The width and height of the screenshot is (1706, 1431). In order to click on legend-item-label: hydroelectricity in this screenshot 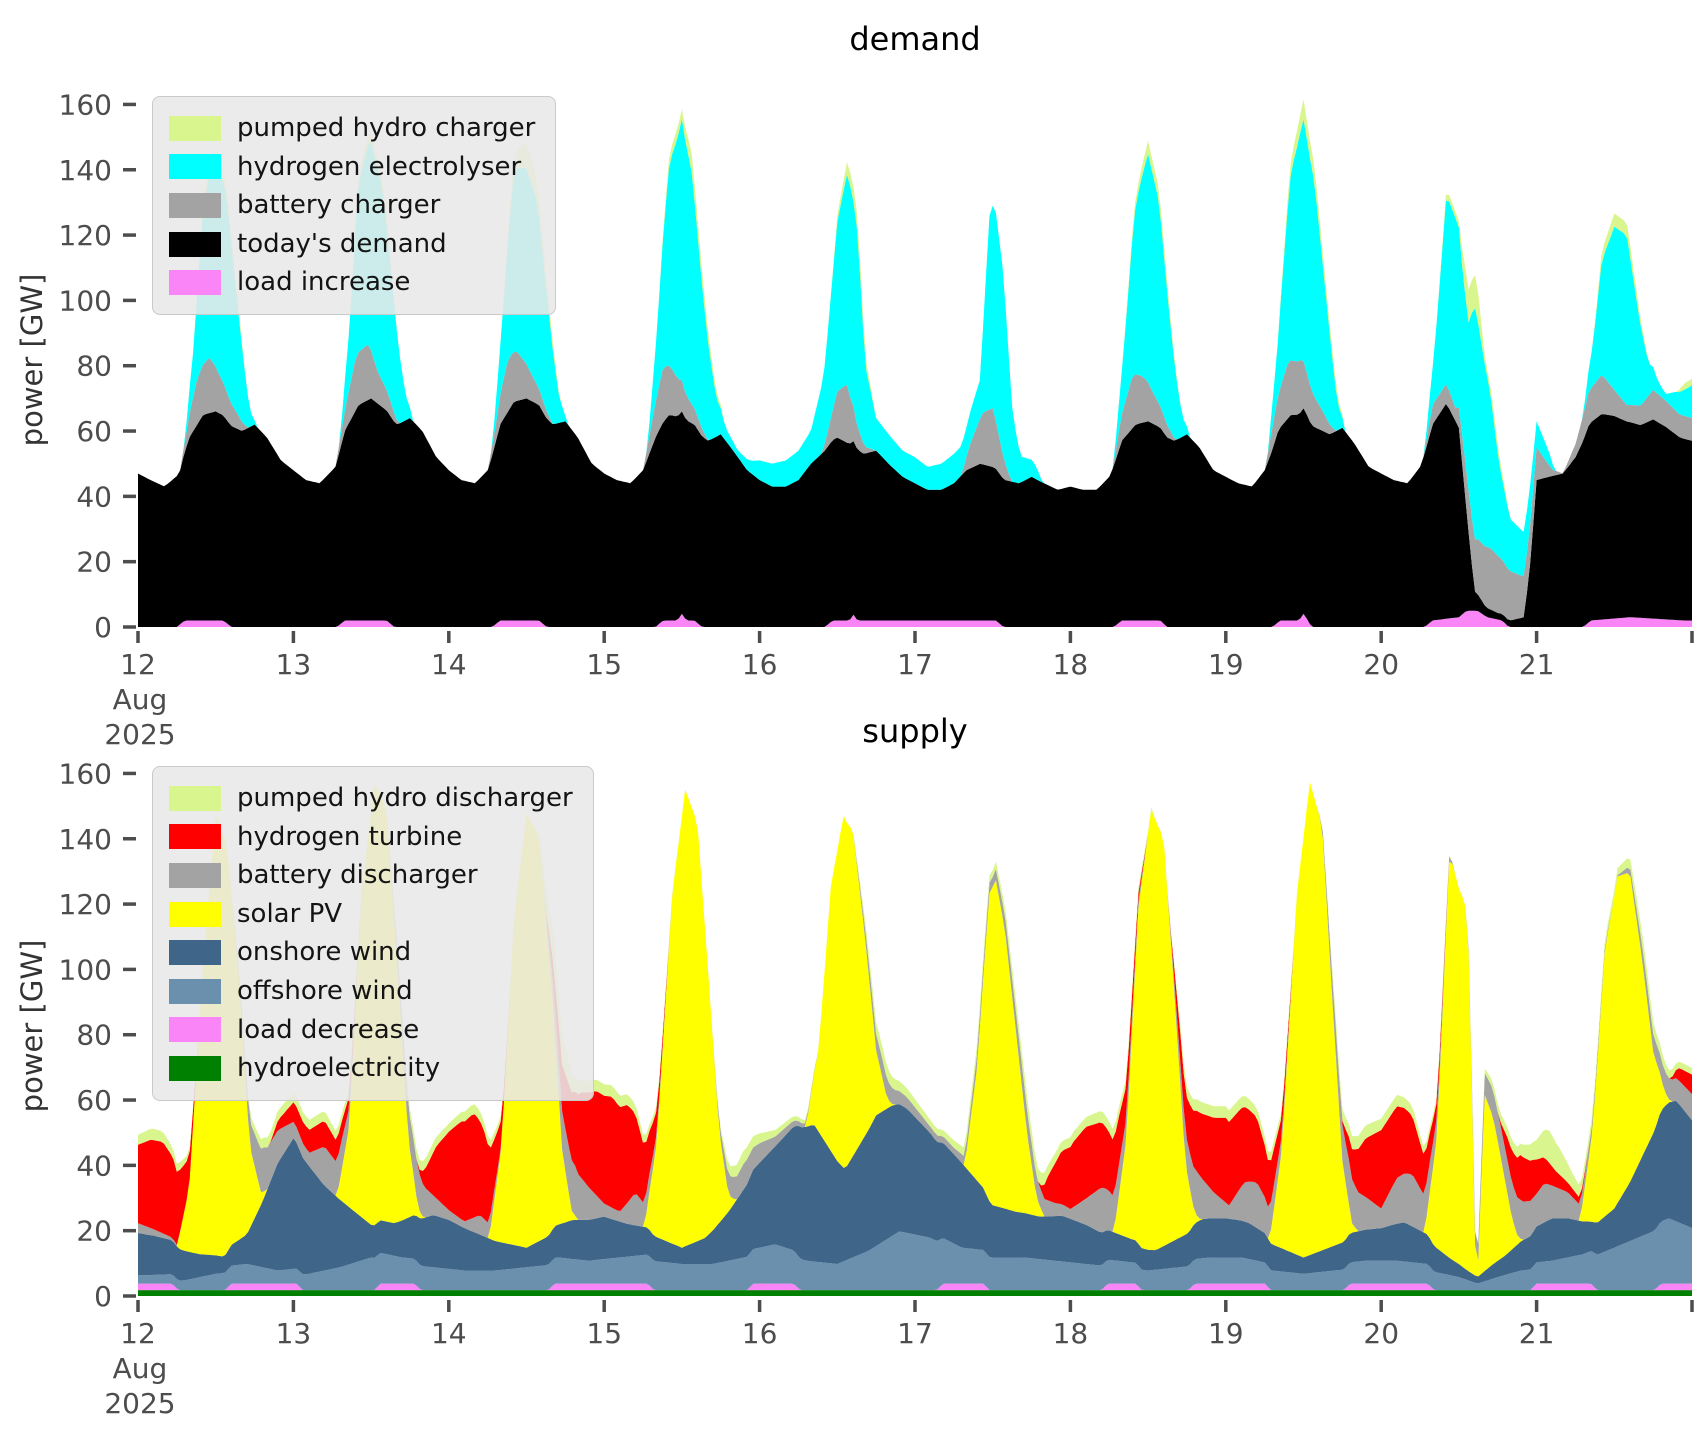, I will do `click(339, 1068)`.